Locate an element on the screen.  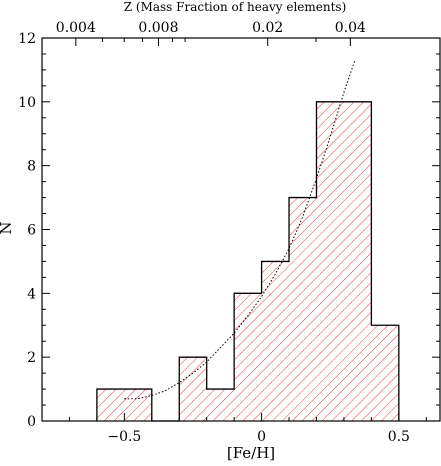
y-tick-label: 12 is located at coordinates (27, 39).